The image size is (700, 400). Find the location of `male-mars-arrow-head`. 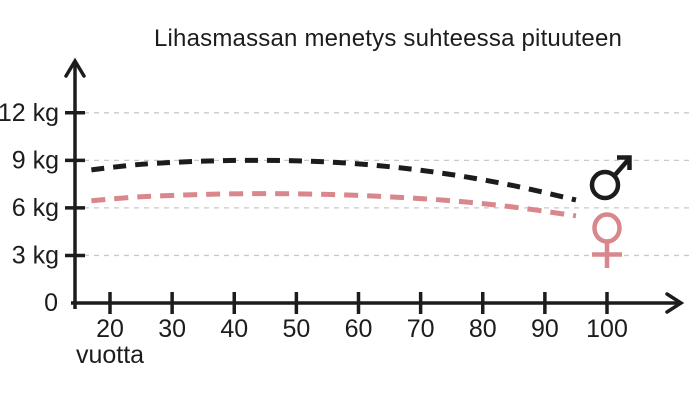

male-mars-arrow-head is located at coordinates (624, 162).